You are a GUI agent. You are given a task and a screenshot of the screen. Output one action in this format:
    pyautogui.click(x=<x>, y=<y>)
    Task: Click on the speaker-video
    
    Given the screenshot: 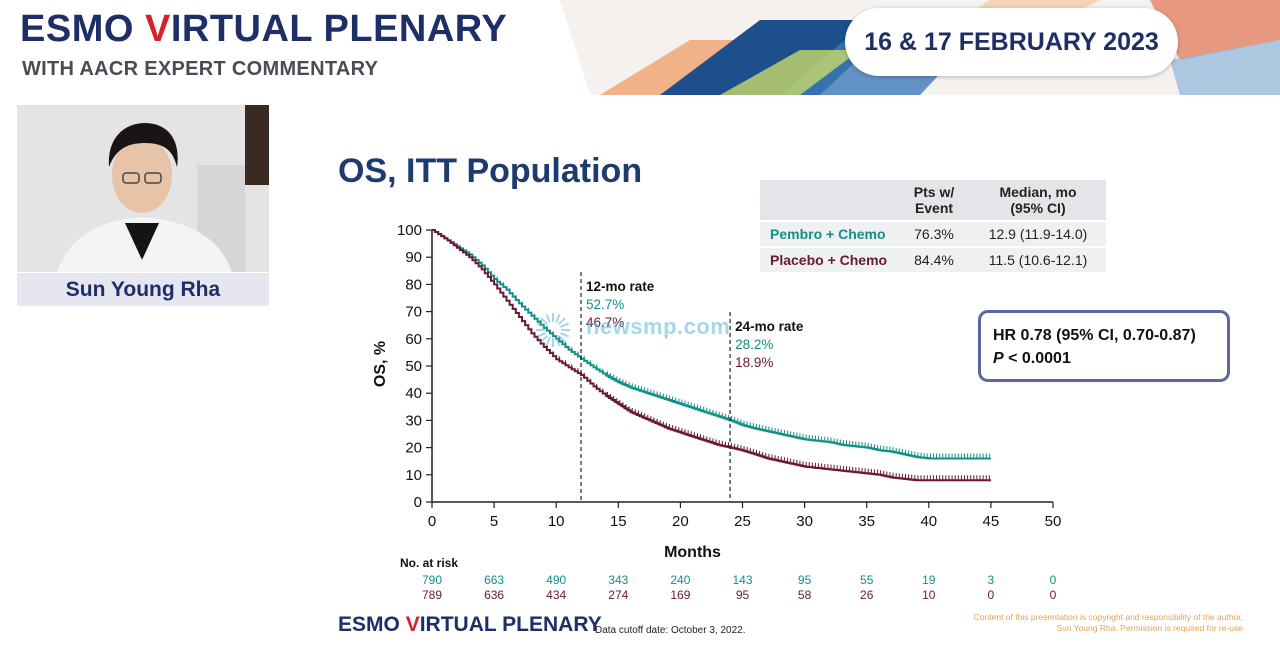 What is the action you would take?
    pyautogui.click(x=143, y=188)
    